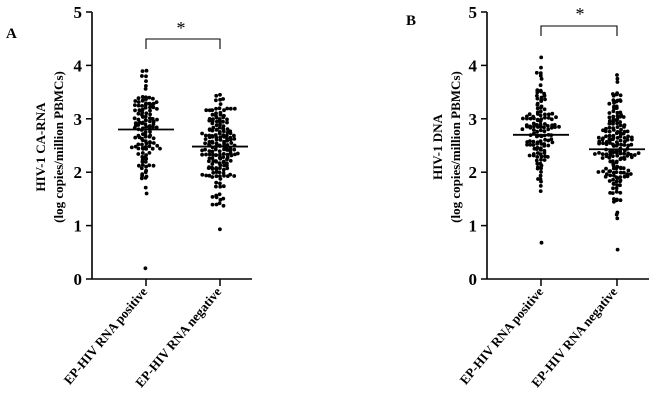 The height and width of the screenshot is (420, 669). I want to click on y-axis-label-line1: HIV-1 CA-RNA, so click(40, 147).